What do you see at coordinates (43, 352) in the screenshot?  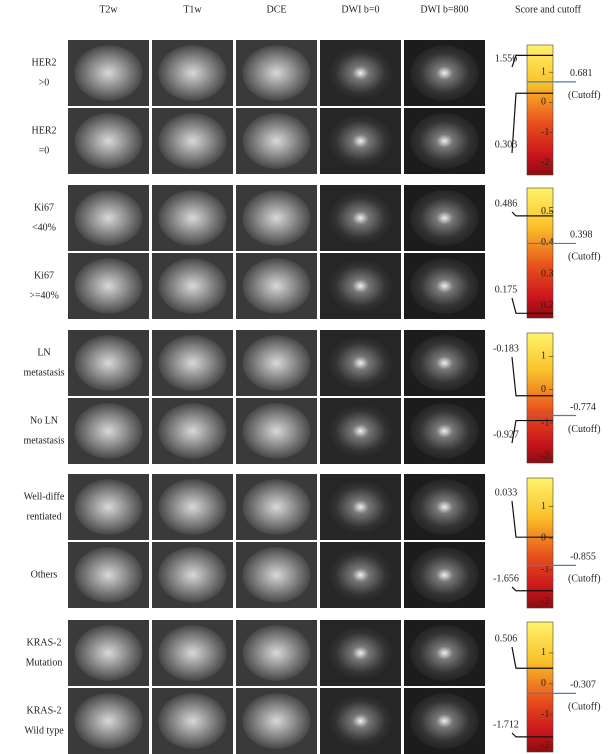 I see `row-label: LN` at bounding box center [43, 352].